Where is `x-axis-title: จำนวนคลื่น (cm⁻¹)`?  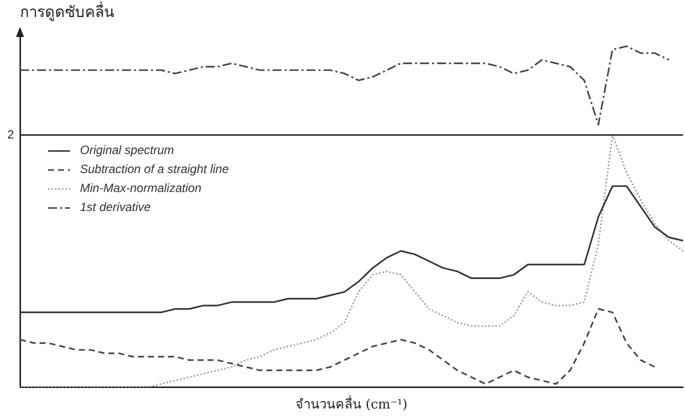 x-axis-title: จำนวนคลื่น (cm⁻¹) is located at coordinates (352, 404).